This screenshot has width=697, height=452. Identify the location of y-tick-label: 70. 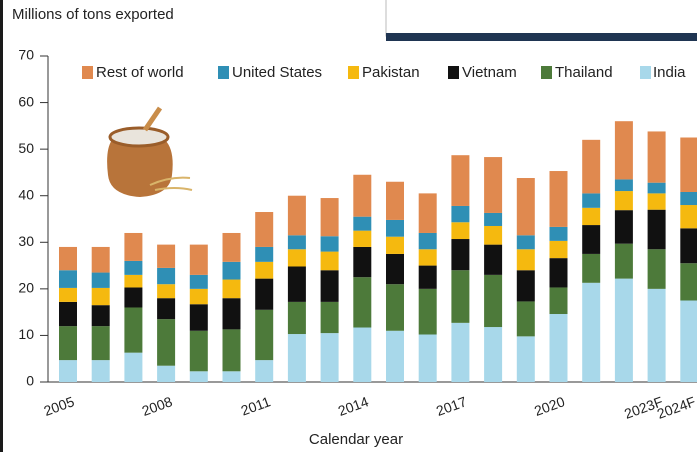
(26, 55).